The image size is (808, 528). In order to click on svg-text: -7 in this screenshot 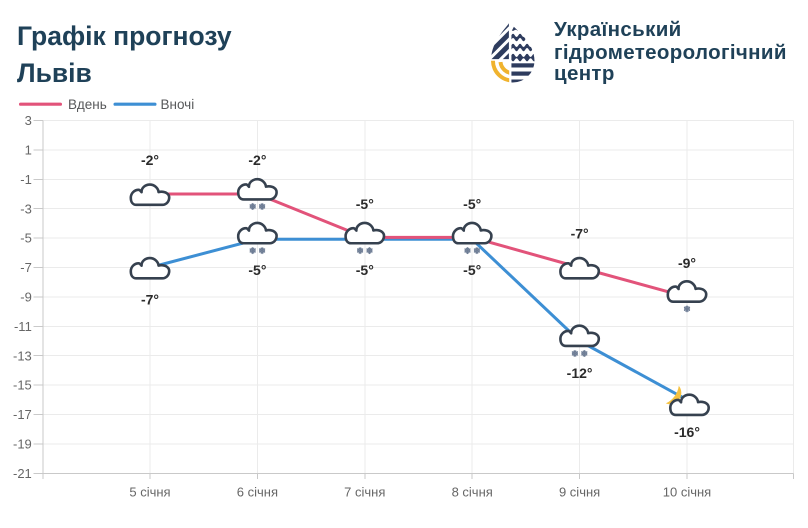, I will do `click(26, 267)`.